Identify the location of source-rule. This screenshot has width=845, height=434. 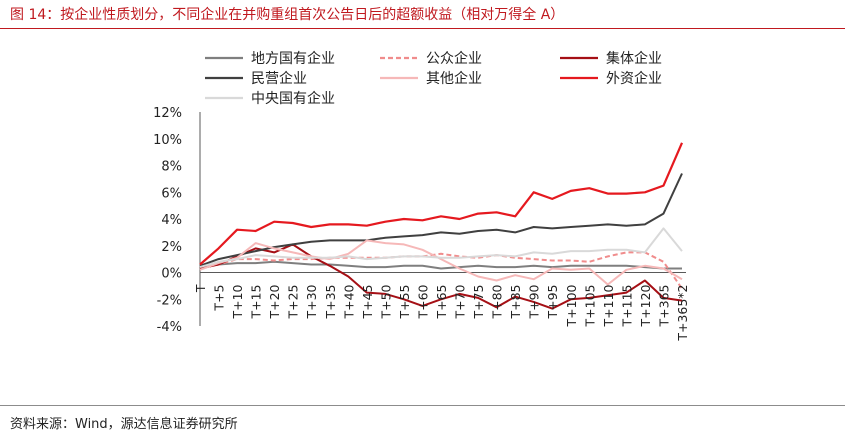
(422, 405).